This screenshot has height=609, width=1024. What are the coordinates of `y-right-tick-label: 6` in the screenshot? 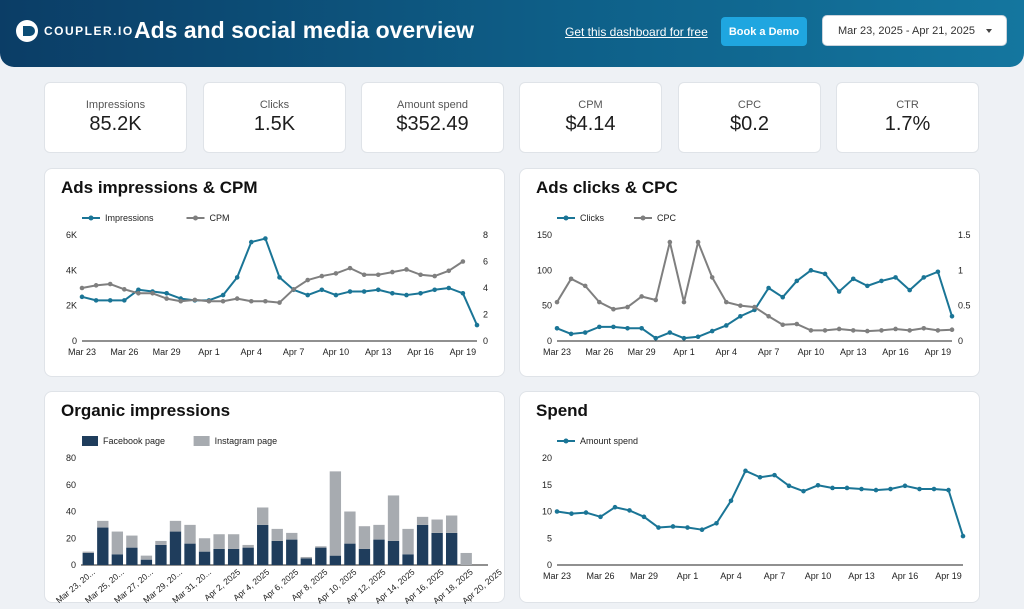 It's located at (485, 262).